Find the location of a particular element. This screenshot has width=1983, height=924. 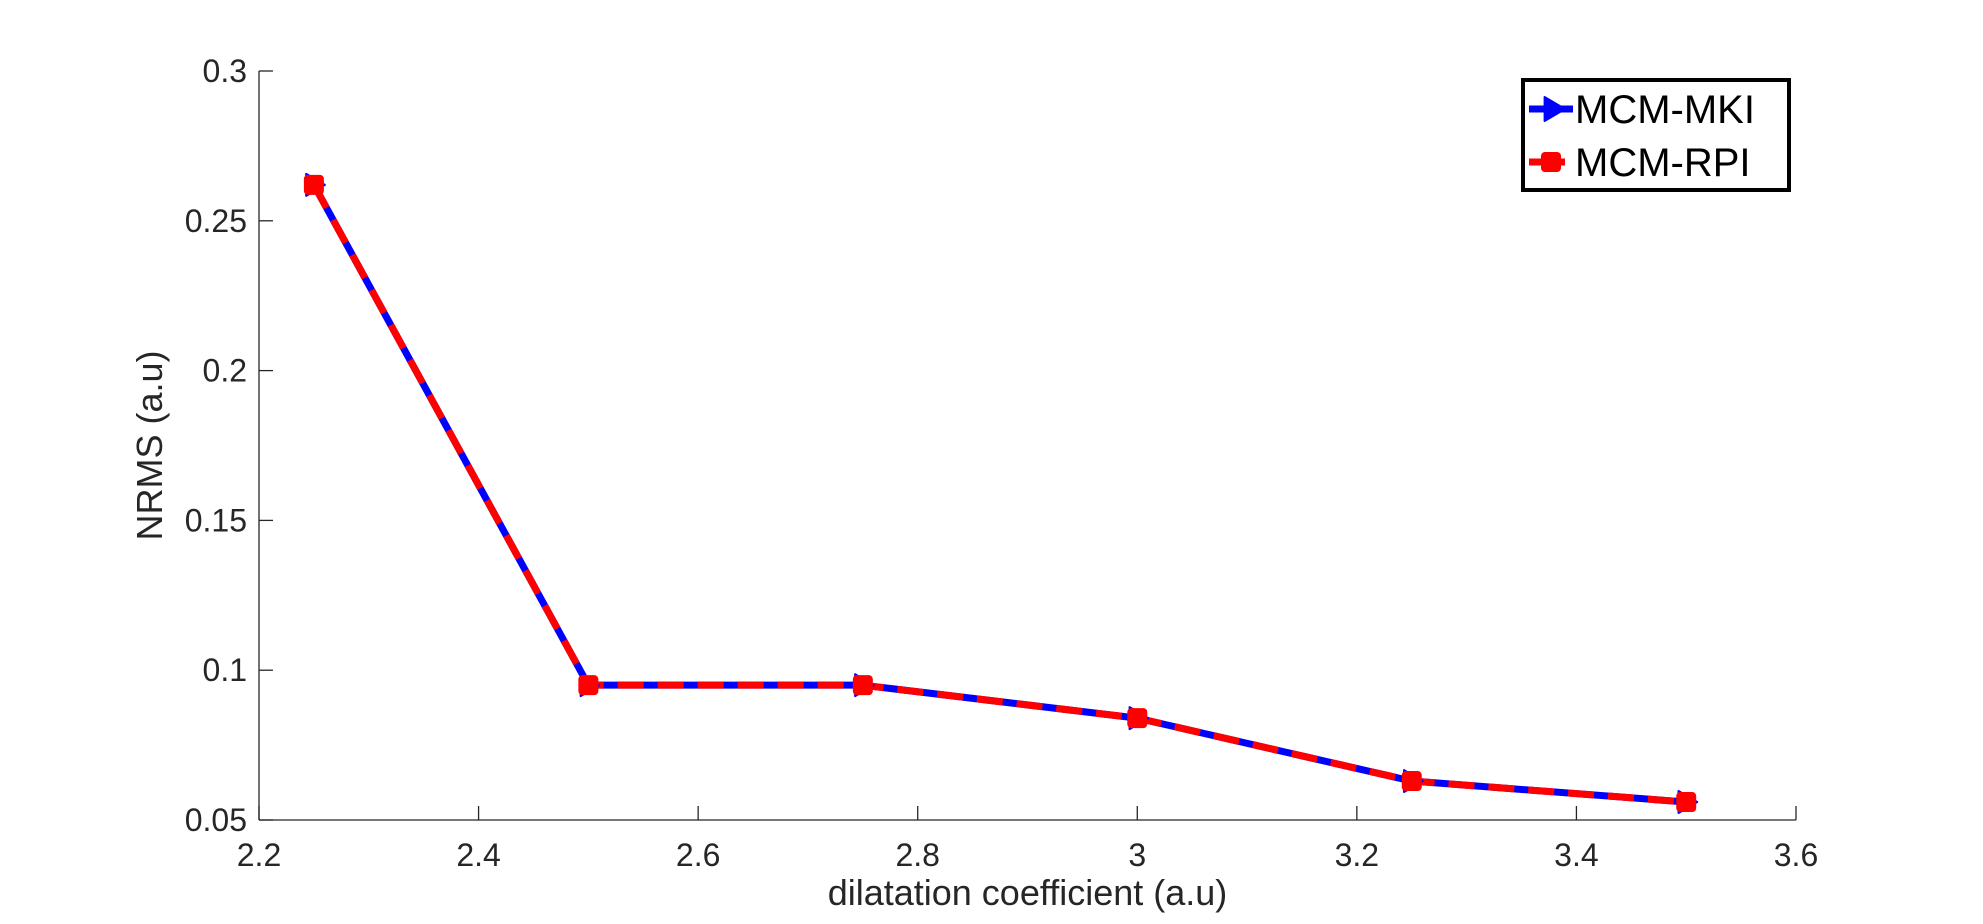

legend-item-mcm-rpi: MCM-RPI is located at coordinates (1640, 163).